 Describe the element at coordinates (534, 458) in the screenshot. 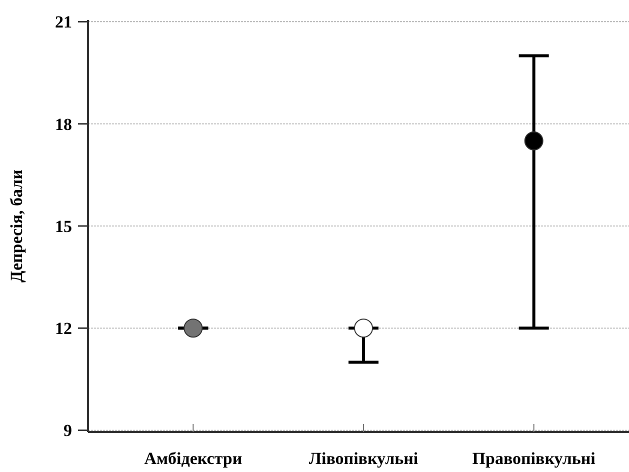

I see `x-tick-label: Правопівкульні` at that location.